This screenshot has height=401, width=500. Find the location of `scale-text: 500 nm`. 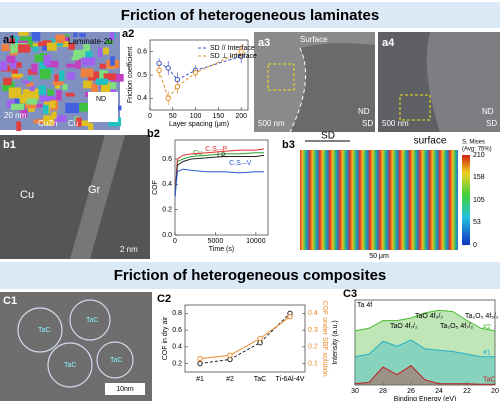

scale-text: 500 nm is located at coordinates (395, 123).